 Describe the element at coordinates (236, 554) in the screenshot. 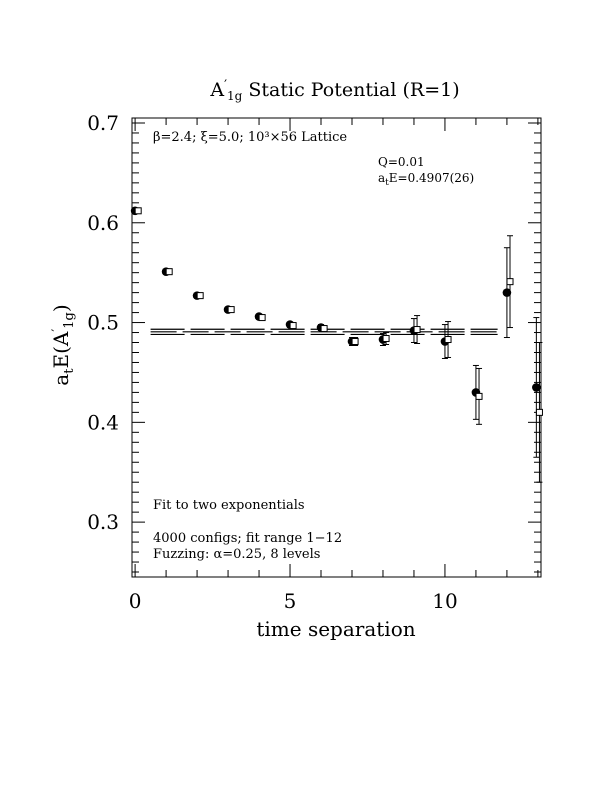

I see `fuzzing-annotation: Fuzzing: α=0.25, 8 levels` at that location.